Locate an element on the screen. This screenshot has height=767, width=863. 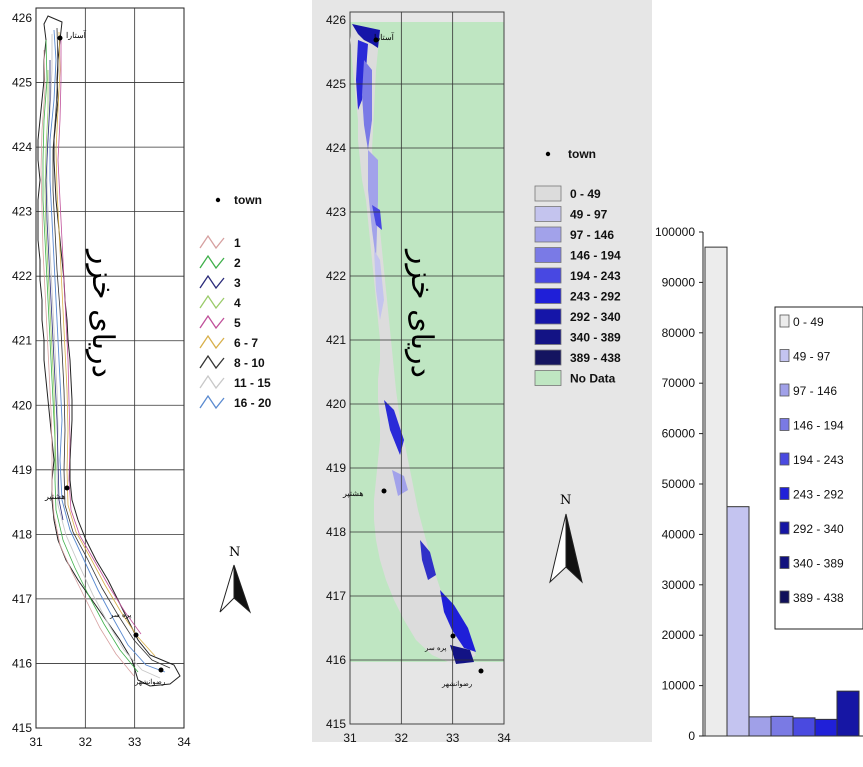
class-97-146-zone-mid is located at coordinates (400, 483).